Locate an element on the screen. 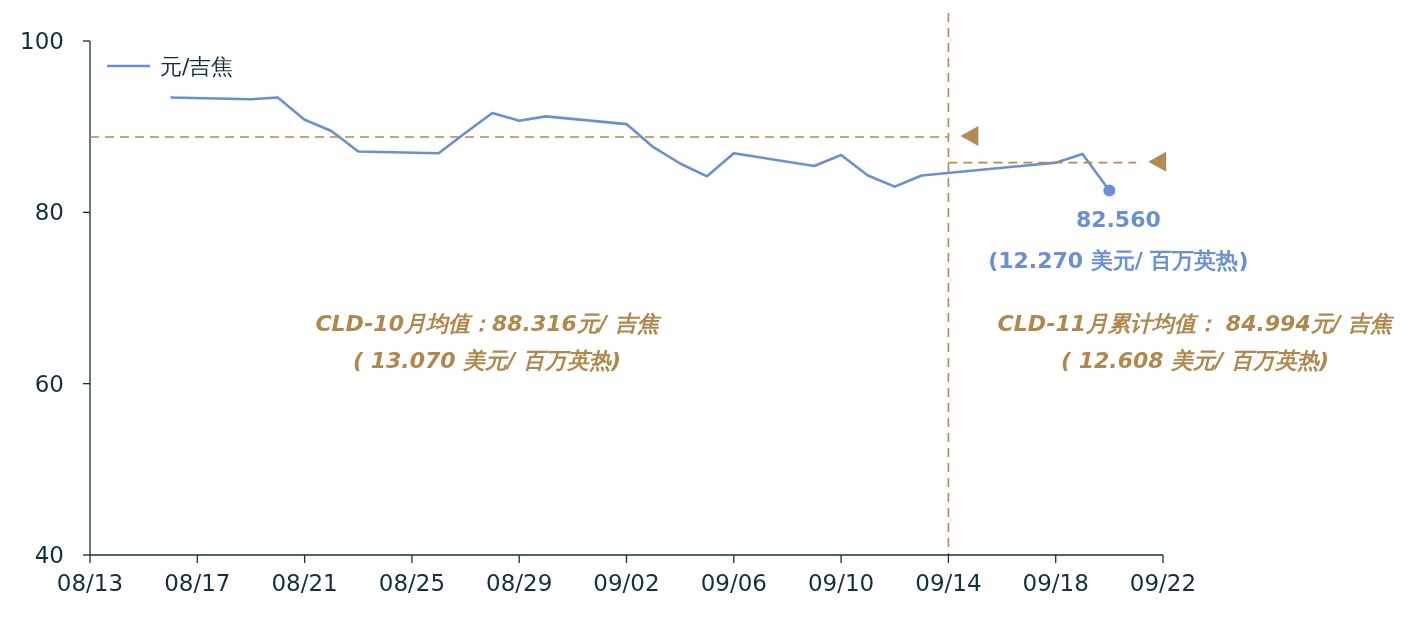  x-tick-label: 09/14 is located at coordinates (948, 583).